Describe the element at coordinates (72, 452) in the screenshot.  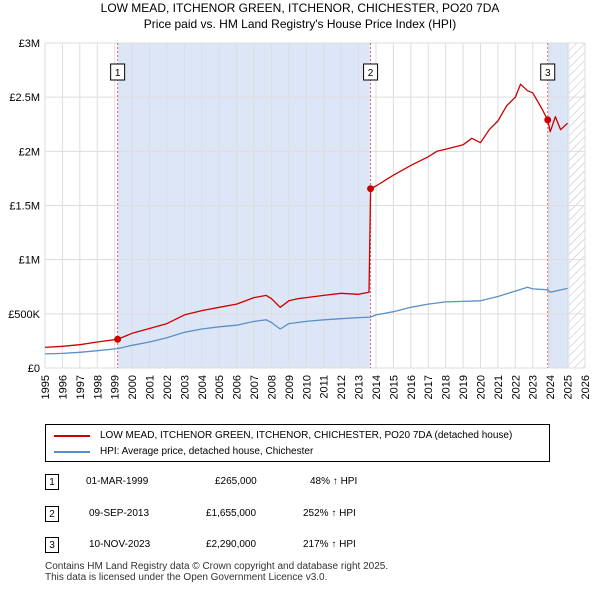
I see `legend-swatch-hpi` at that location.